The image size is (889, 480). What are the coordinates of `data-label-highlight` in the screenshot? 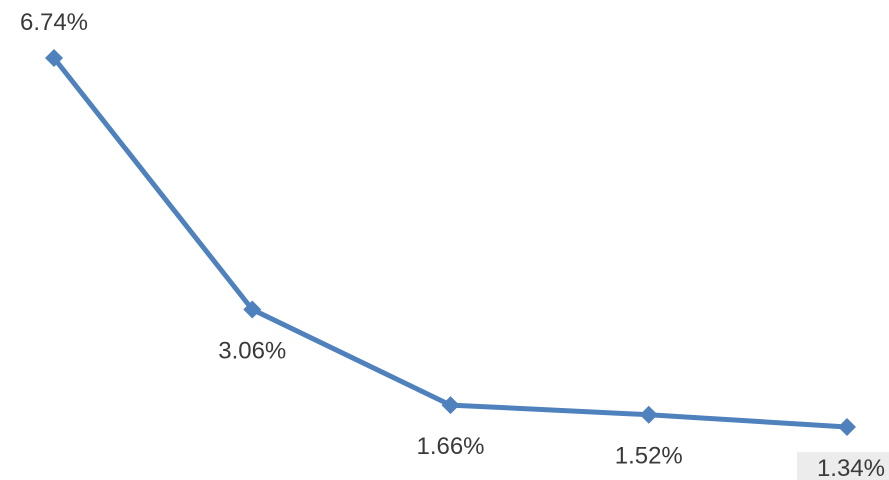 It's located at (843, 466).